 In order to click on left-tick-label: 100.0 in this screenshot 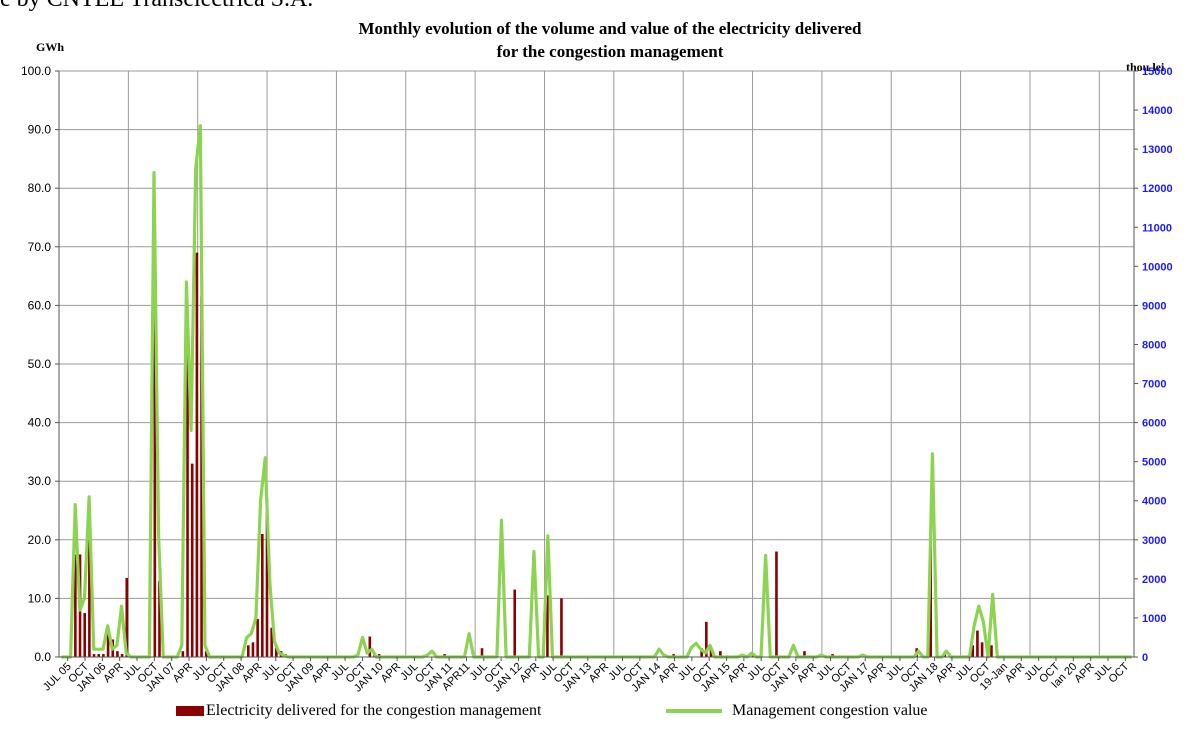, I will do `click(36, 71)`.